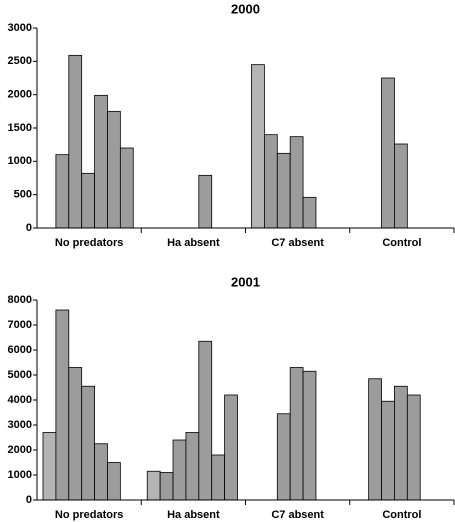 The image size is (455, 522). Describe the element at coordinates (20, 375) in the screenshot. I see `y-tick-label: 5000` at that location.